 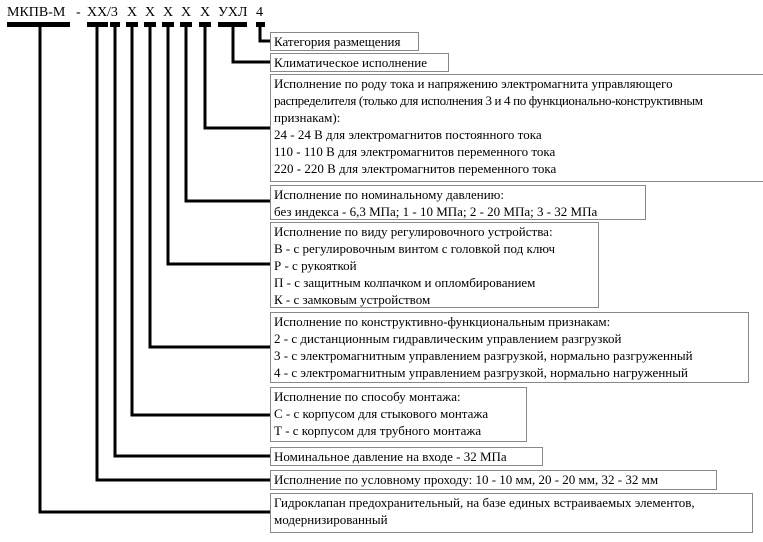 What do you see at coordinates (186, 24) in the screenshot?
I see `underline-x4` at bounding box center [186, 24].